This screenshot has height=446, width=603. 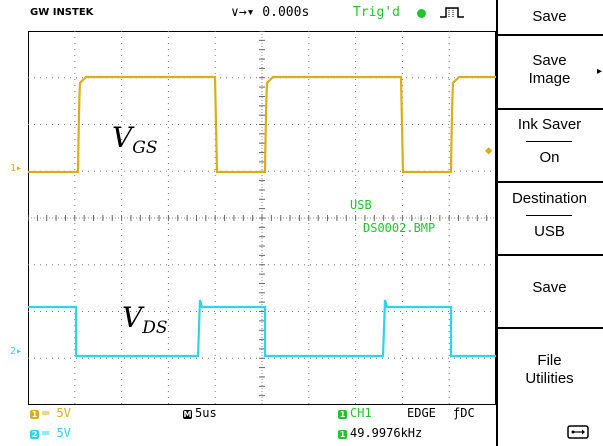 I want to click on ch2-badge-icon: 2, so click(x=34, y=434).